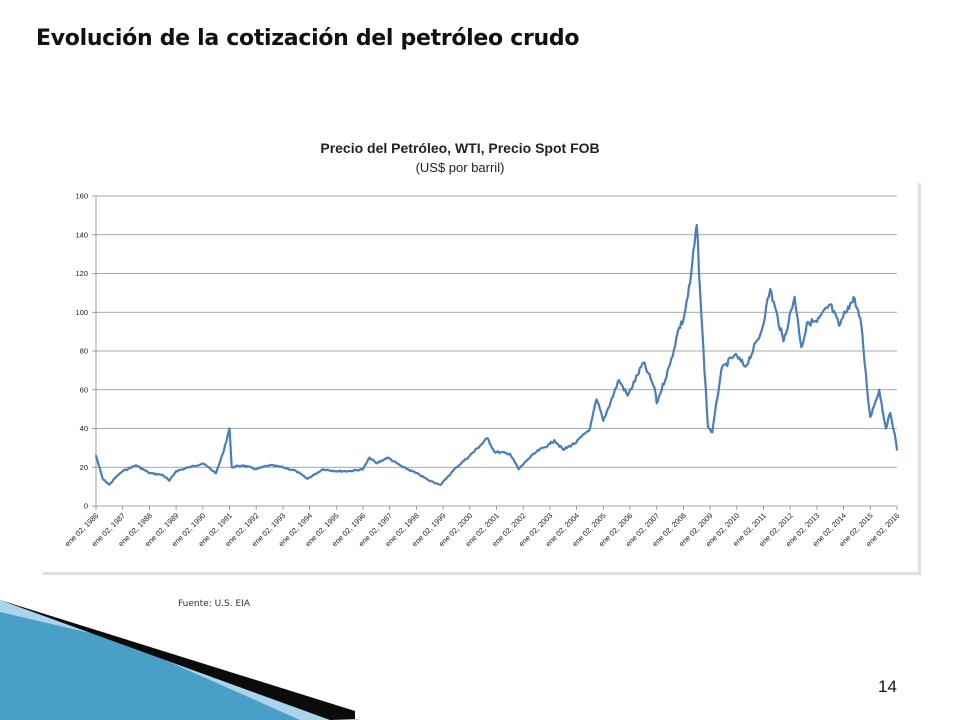 Image resolution: width=960 pixels, height=720 pixels. I want to click on decor-dark-wedge, so click(177, 660).